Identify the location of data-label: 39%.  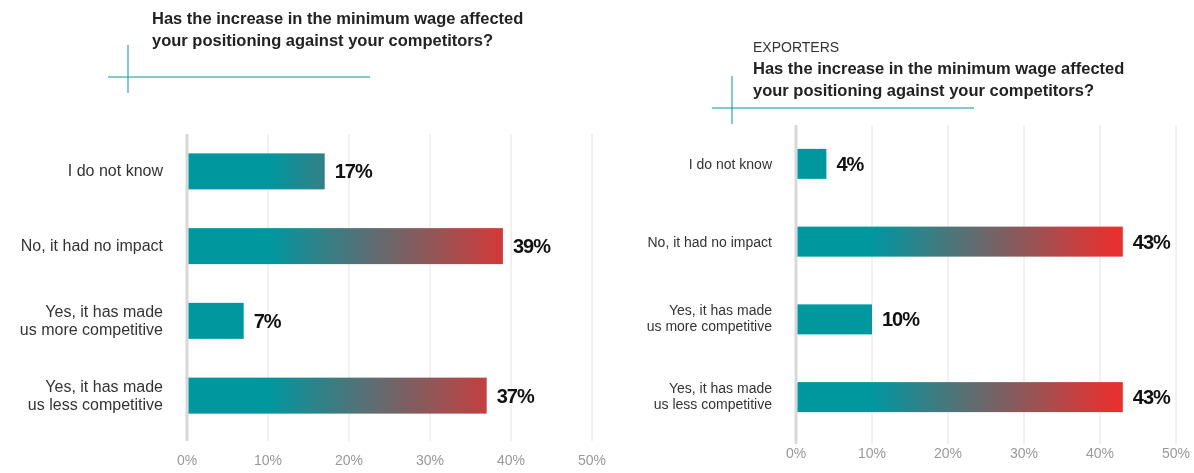
(532, 246).